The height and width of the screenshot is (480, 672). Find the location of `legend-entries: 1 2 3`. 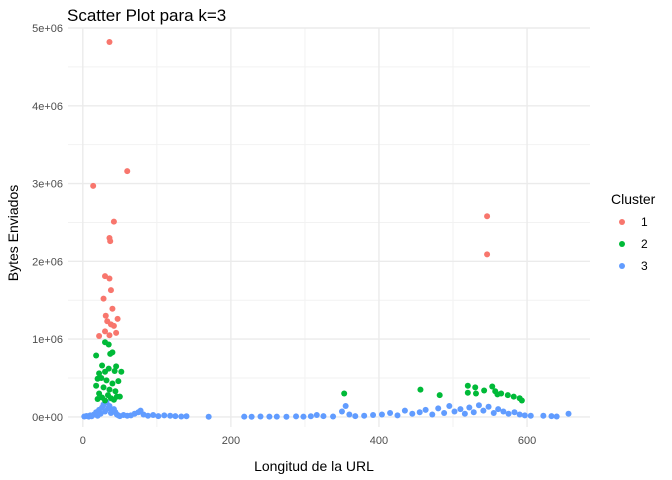

legend-entries: 1 2 3 is located at coordinates (633, 244).